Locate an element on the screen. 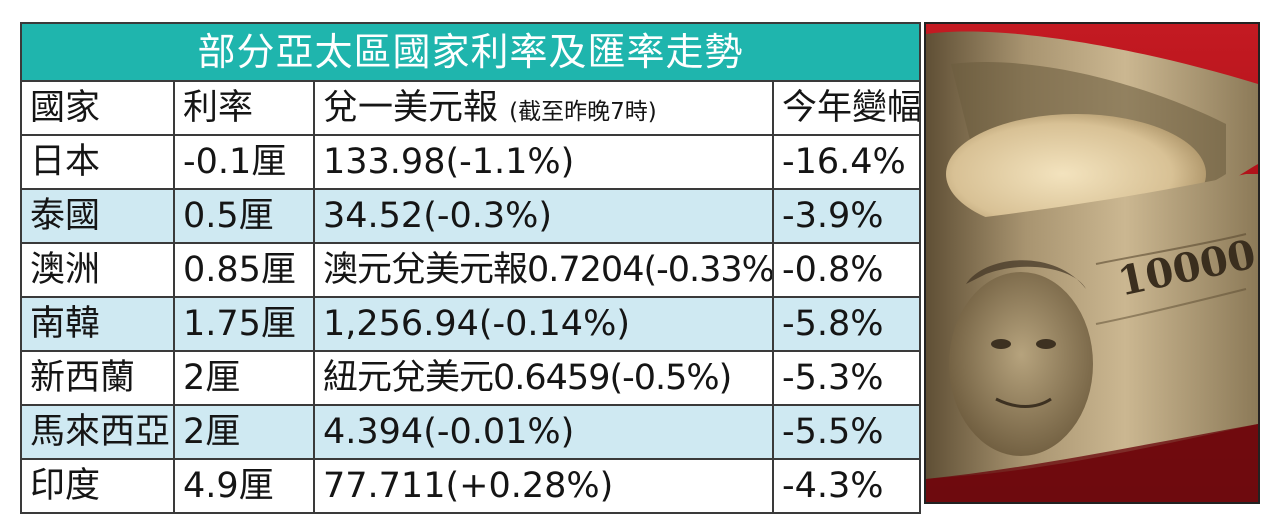 This screenshot has height=527, width=1280. table-row: 印度 4.9厘 77.711(+0.28%) -4.3% is located at coordinates (471, 486).